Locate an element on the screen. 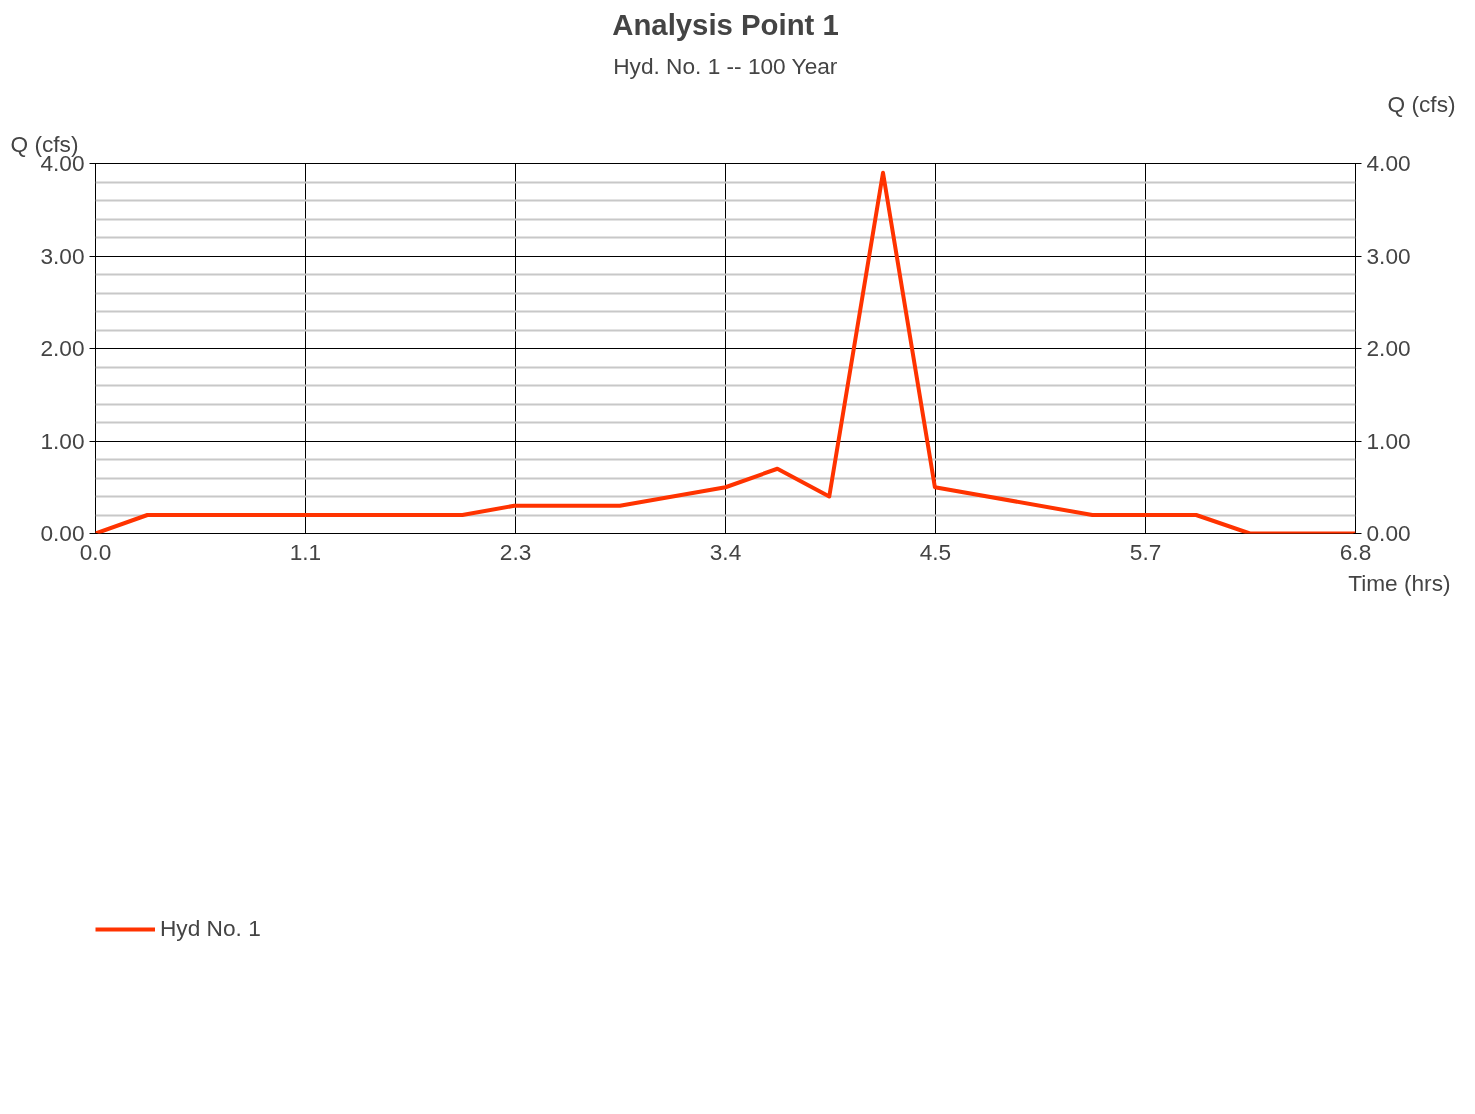  y-tick-label: 2.00 is located at coordinates (62, 348).